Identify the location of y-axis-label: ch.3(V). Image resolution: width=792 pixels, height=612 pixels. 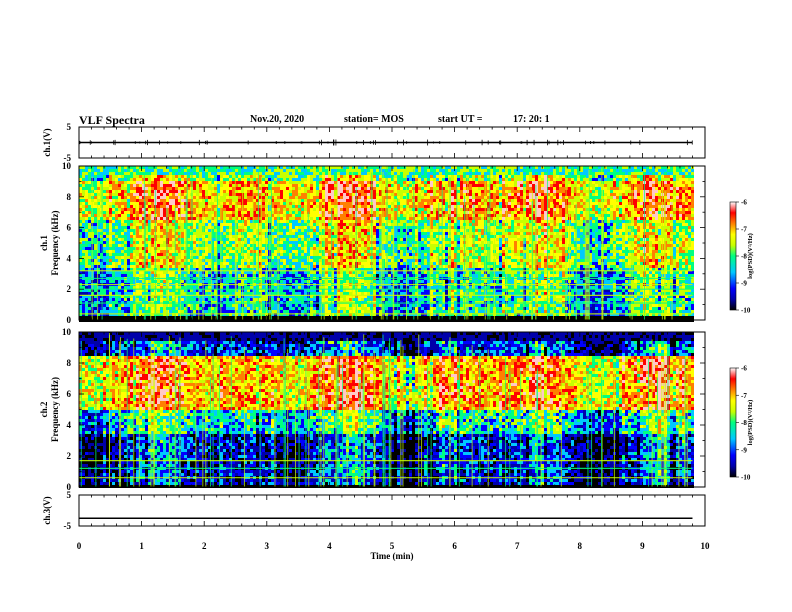
(47, 510).